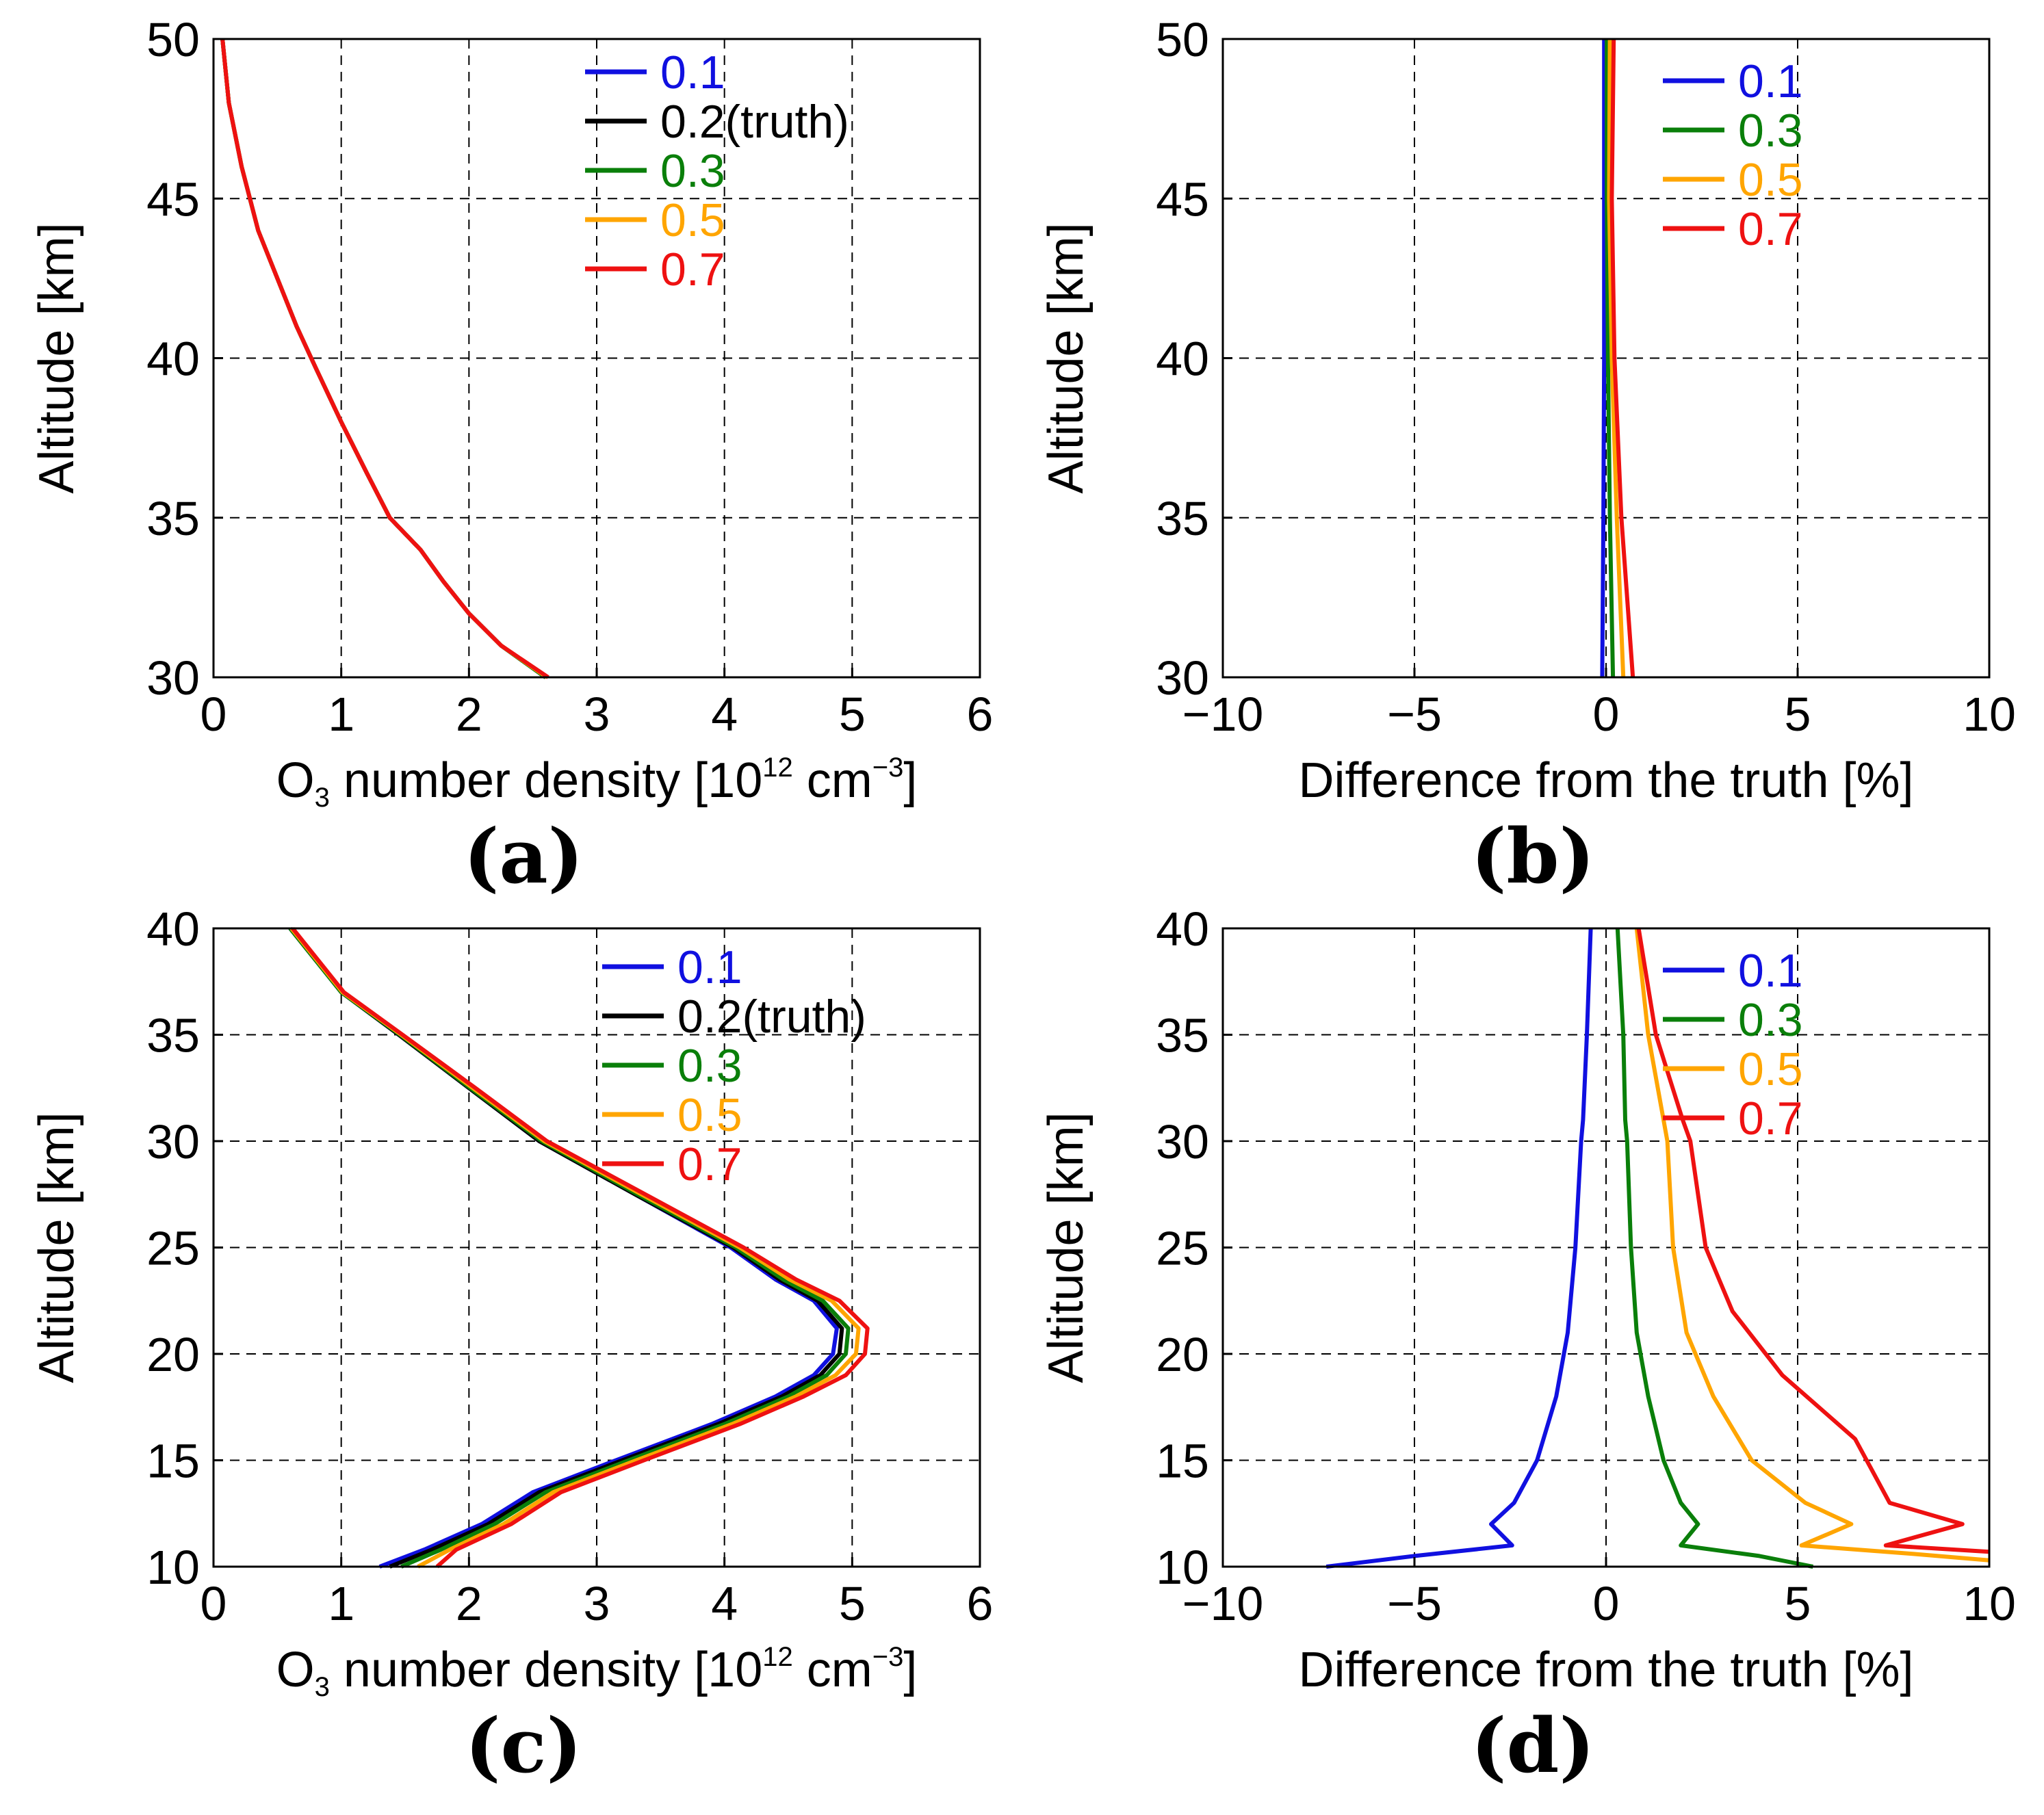 This screenshot has width=2044, height=1815. Describe the element at coordinates (1532, 856) in the screenshot. I see `panel-label: (b)` at that location.